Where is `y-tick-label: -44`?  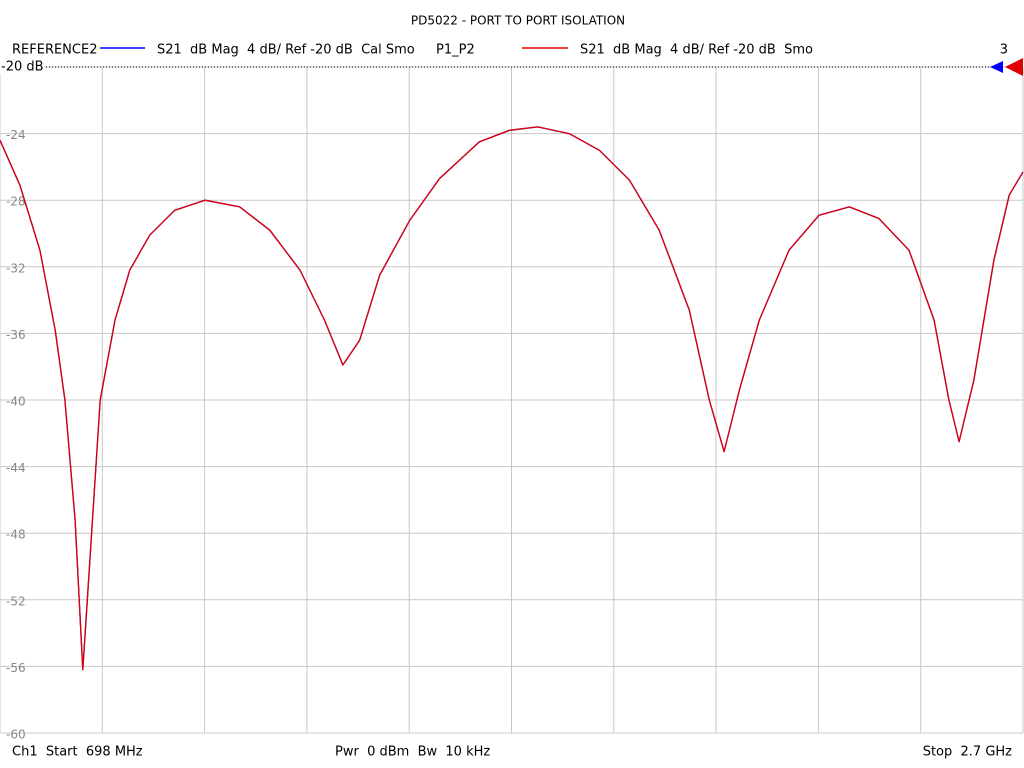 y-tick-label: -44 is located at coordinates (16, 468).